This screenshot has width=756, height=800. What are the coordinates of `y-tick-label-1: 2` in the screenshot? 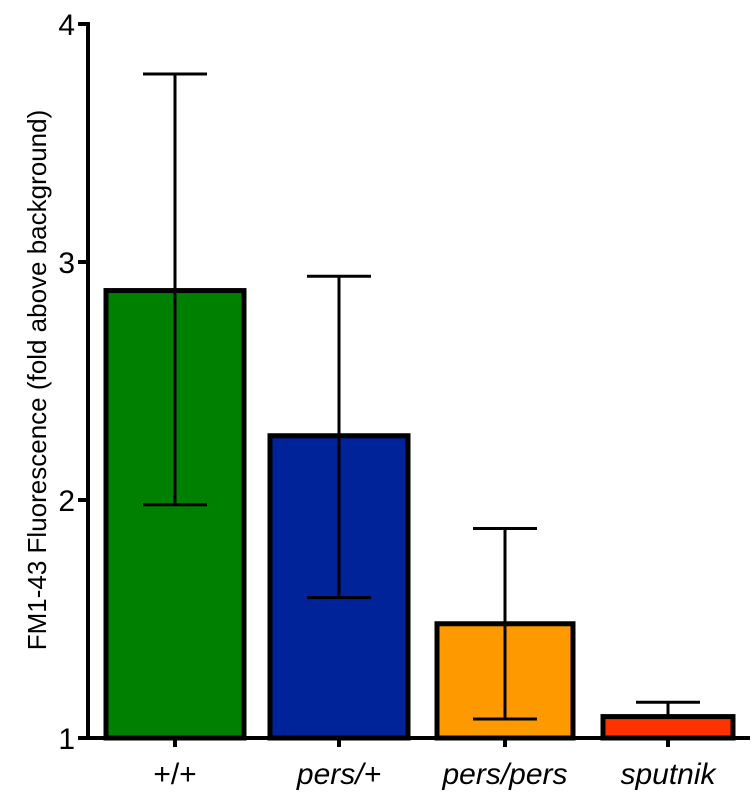 It's located at (66, 501).